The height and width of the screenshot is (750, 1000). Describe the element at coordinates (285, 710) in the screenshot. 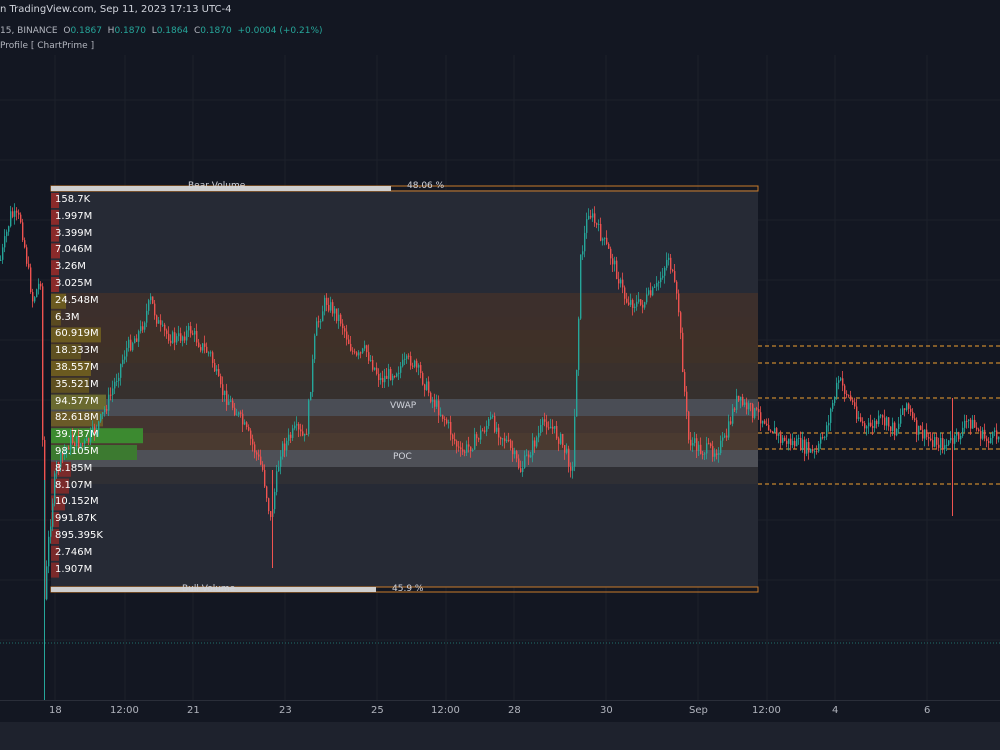

I see `time-axis-label: 23` at that location.